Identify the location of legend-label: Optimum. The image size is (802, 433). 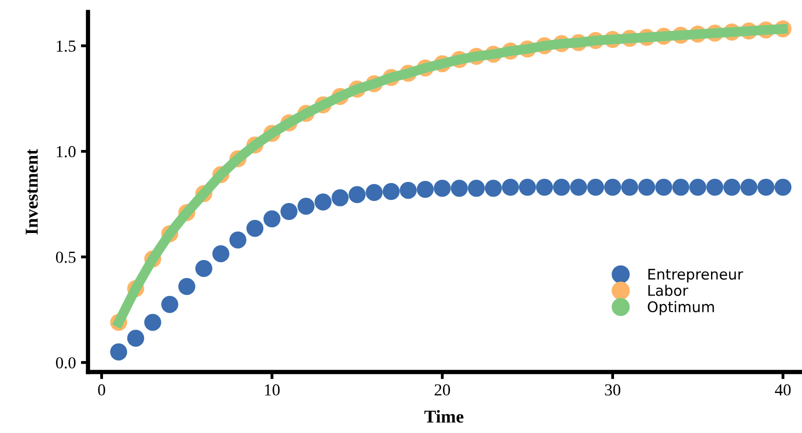
(681, 308).